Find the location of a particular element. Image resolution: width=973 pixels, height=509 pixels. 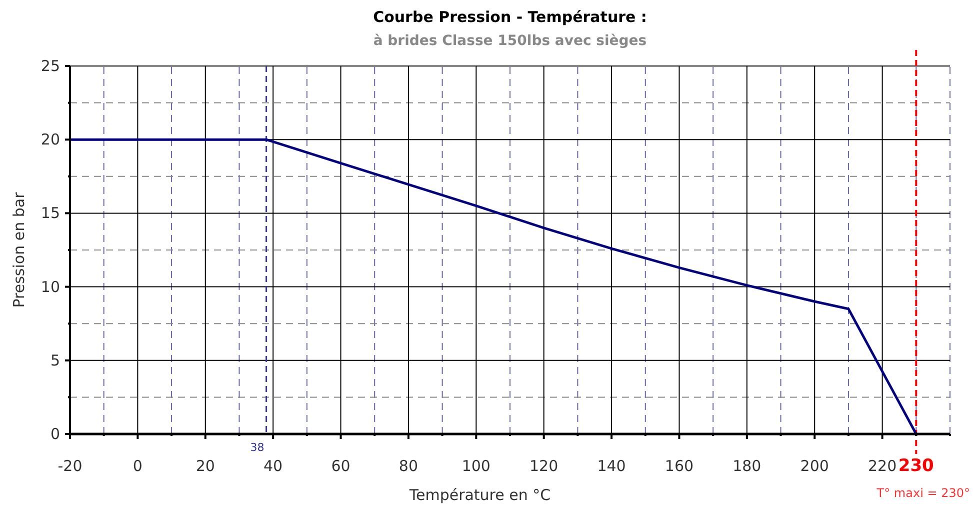

ref-line-label: 38 is located at coordinates (257, 447).